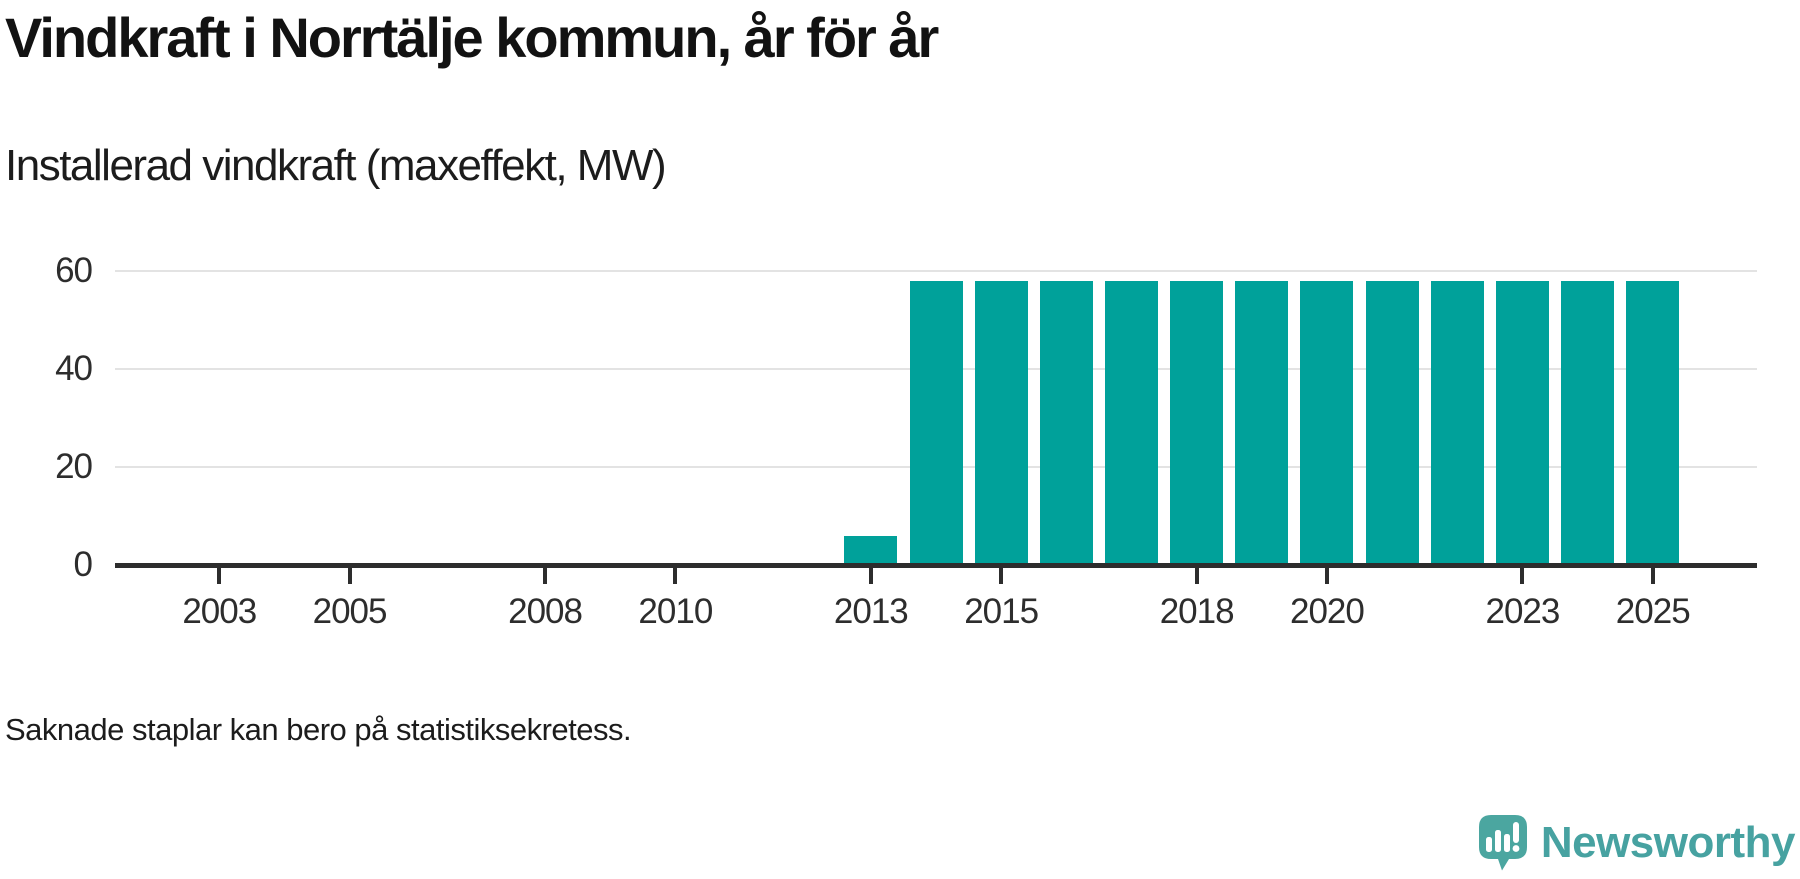 This screenshot has width=1800, height=879. I want to click on x-axis-tick-2010, so click(675, 576).